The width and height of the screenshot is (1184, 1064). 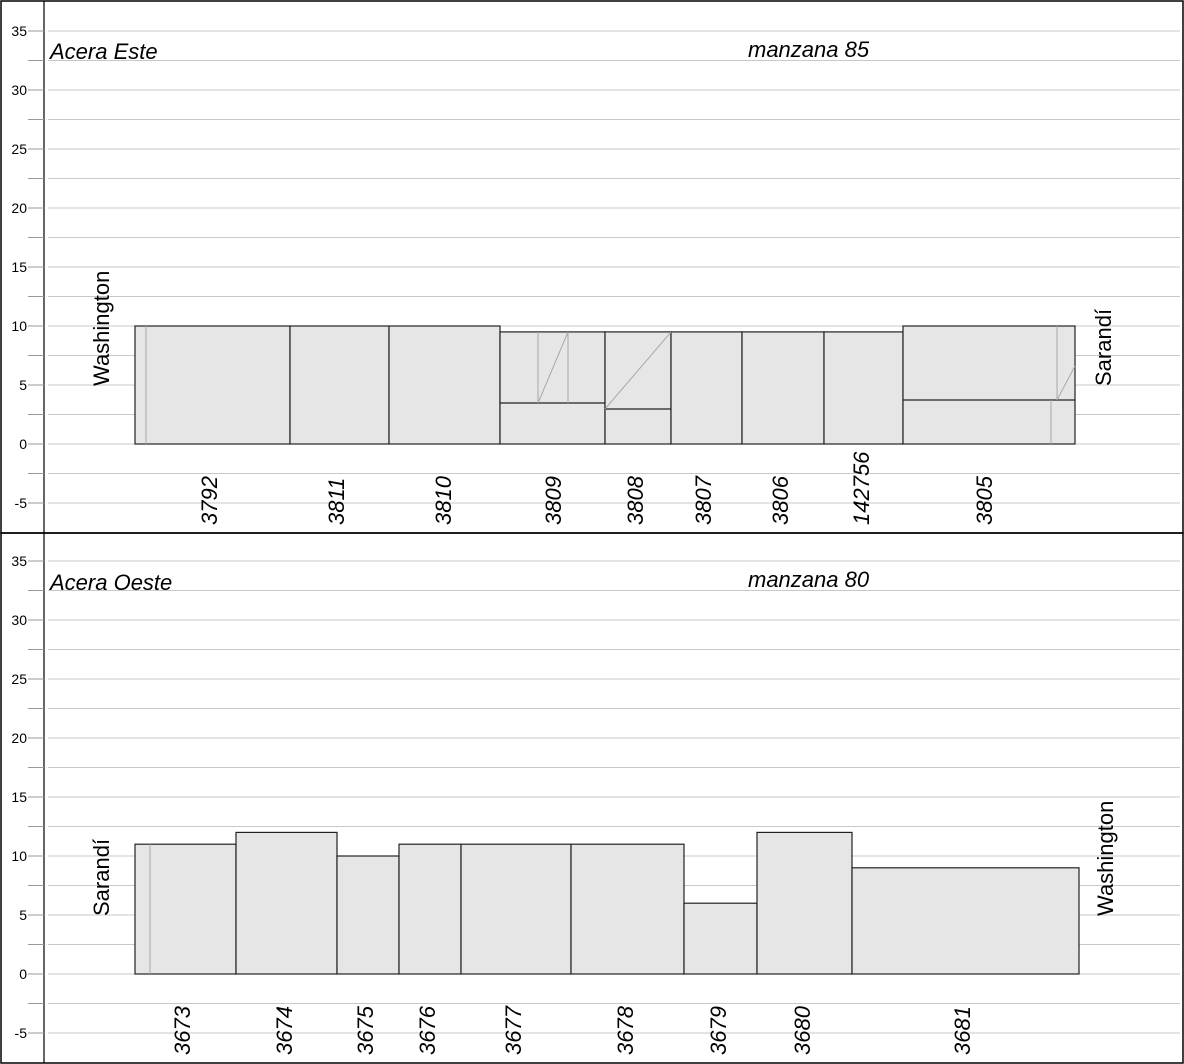 I want to click on lot-number-label: 3675, so click(x=365, y=1030).